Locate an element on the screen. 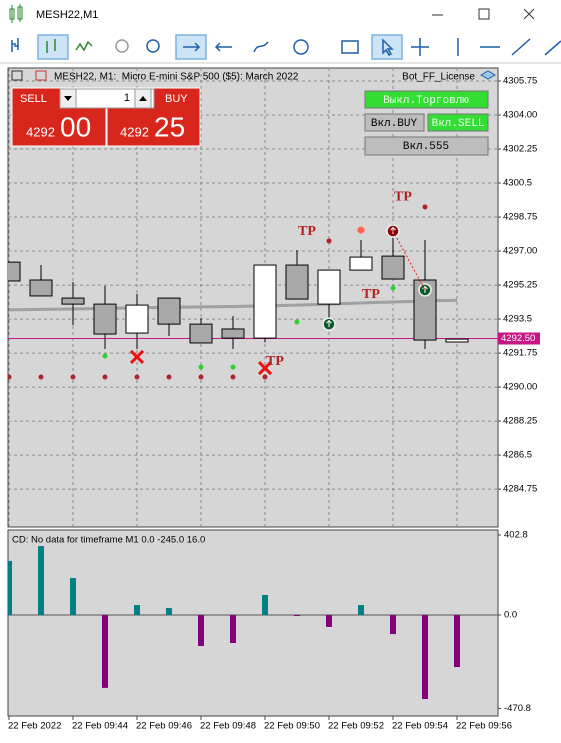 The image size is (561, 743). sell-label: SELL is located at coordinates (33, 99).